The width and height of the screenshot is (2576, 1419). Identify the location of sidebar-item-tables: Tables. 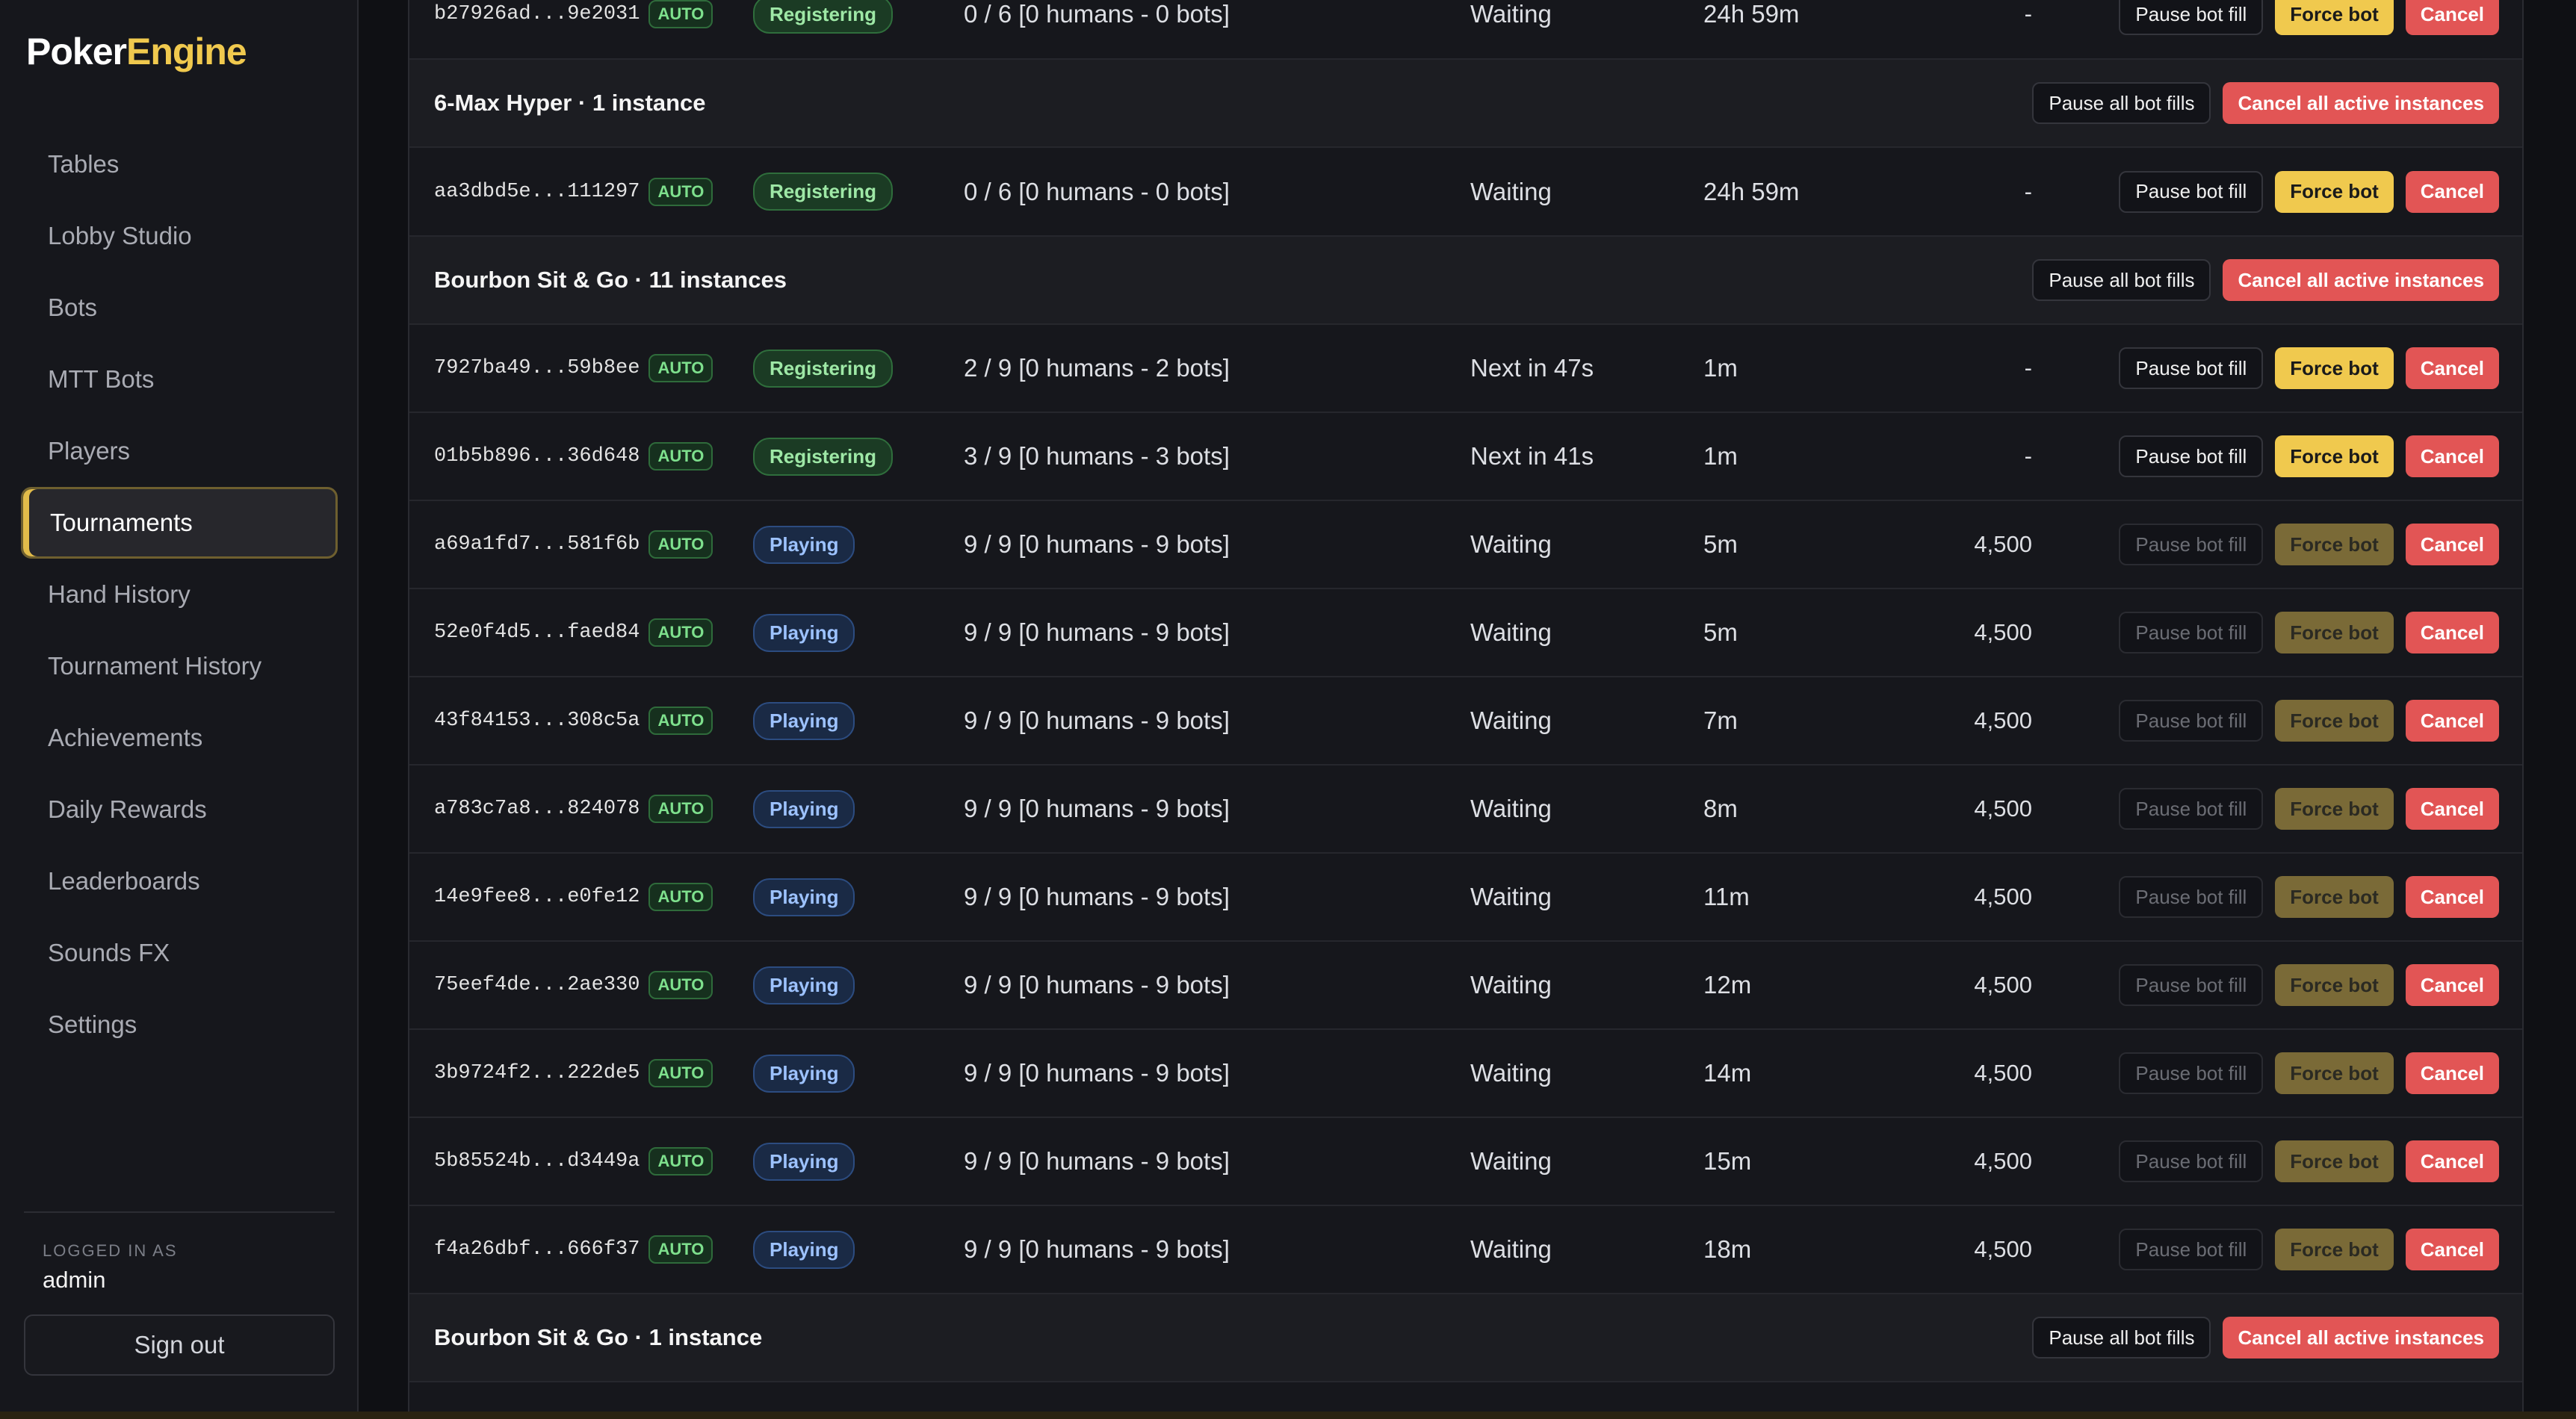
(84, 164).